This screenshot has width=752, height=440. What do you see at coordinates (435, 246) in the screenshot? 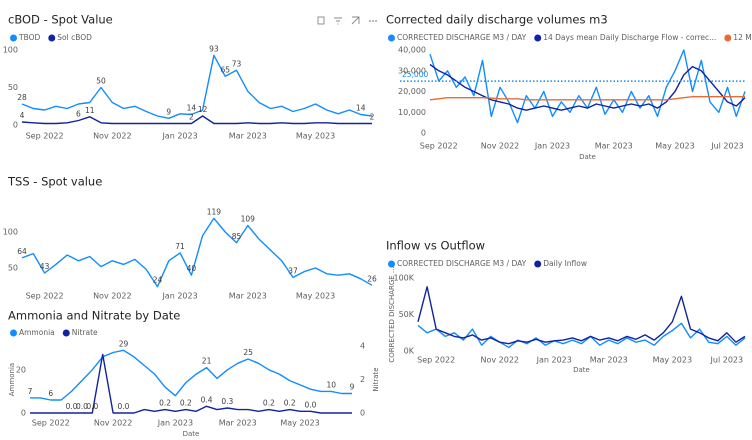
I see `chart-title: Inflow vs Outflow` at bounding box center [435, 246].